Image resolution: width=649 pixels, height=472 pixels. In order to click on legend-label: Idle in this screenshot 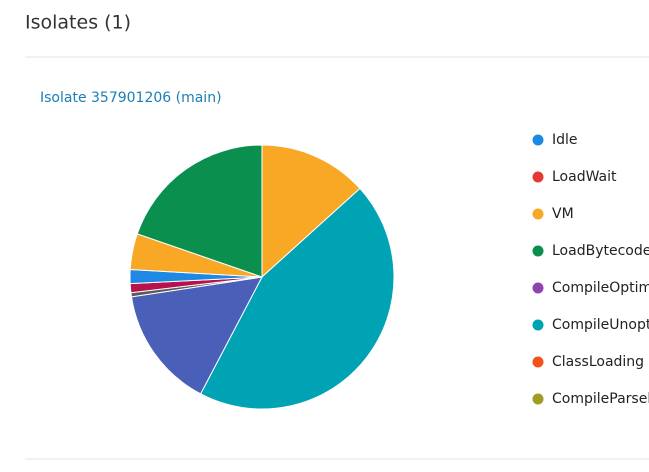, I will do `click(565, 140)`.